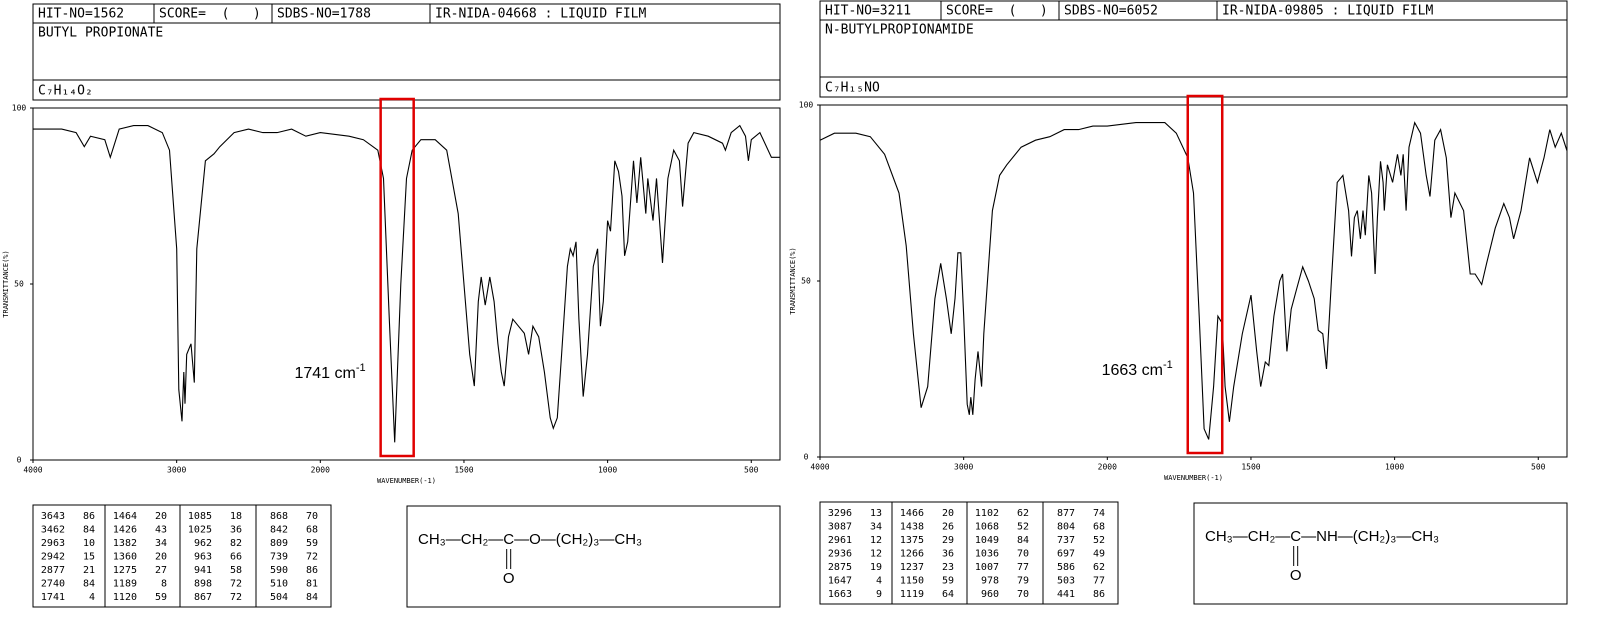 This screenshot has height=621, width=1600. What do you see at coordinates (987, 554) in the screenshot?
I see `peak-wavenumber: 1036` at bounding box center [987, 554].